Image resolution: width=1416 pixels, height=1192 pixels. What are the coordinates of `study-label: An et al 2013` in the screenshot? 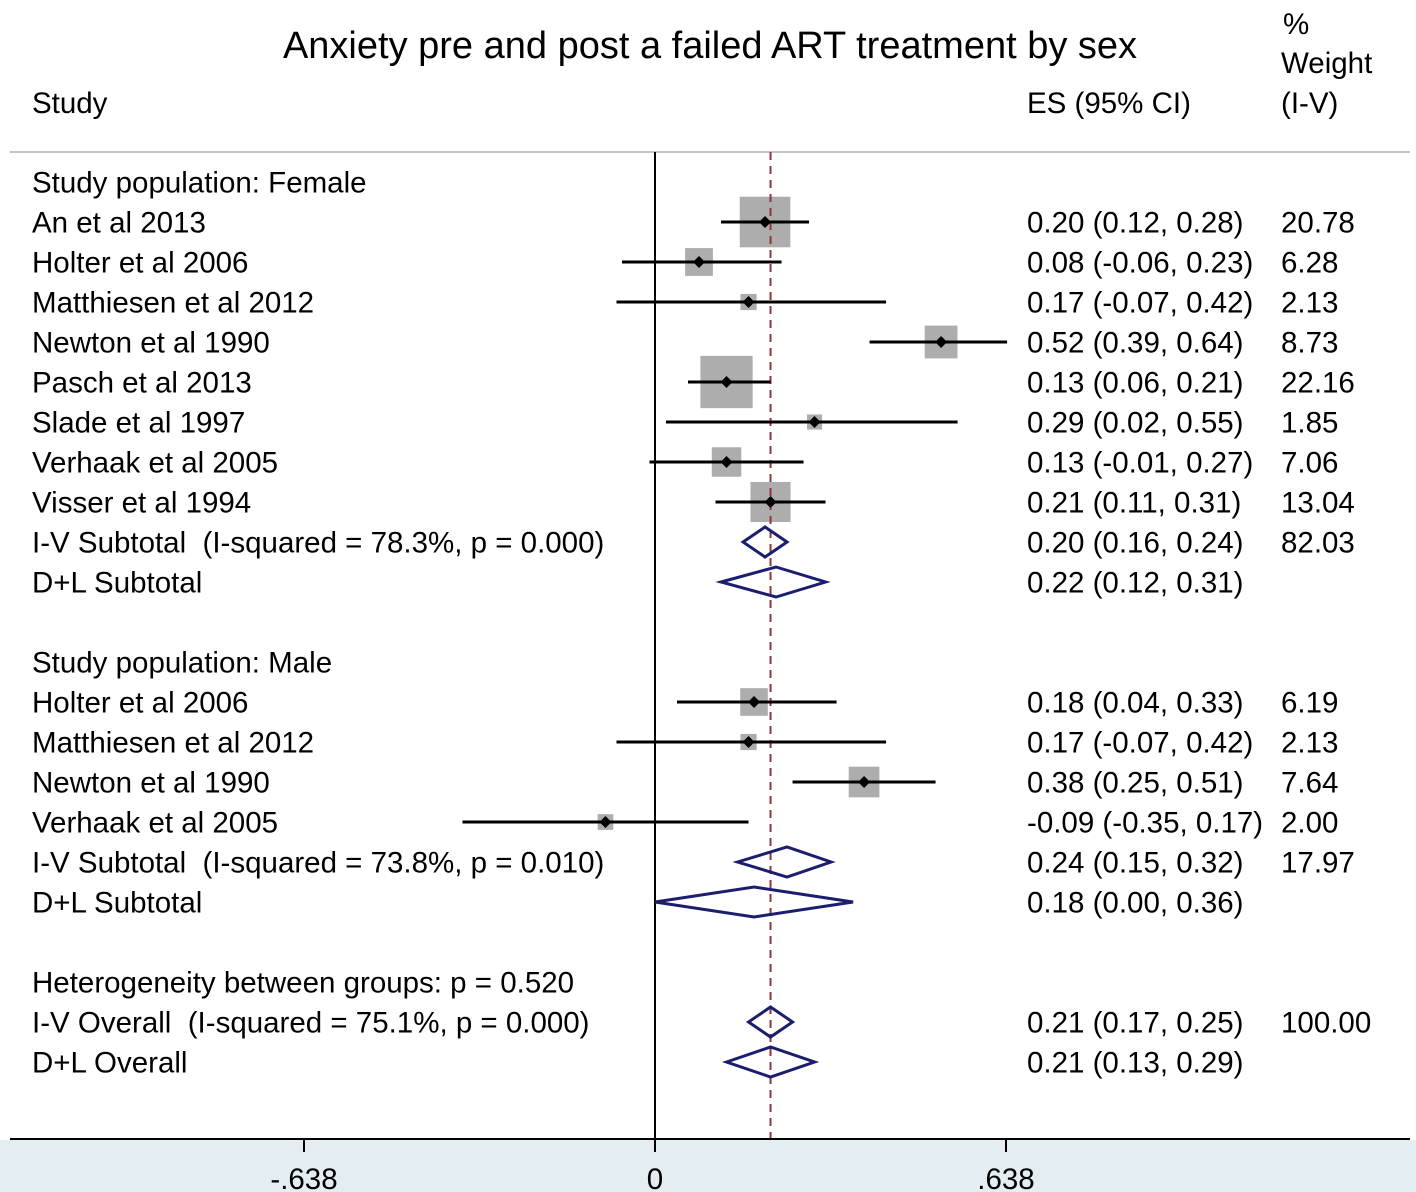 It's located at (119, 223).